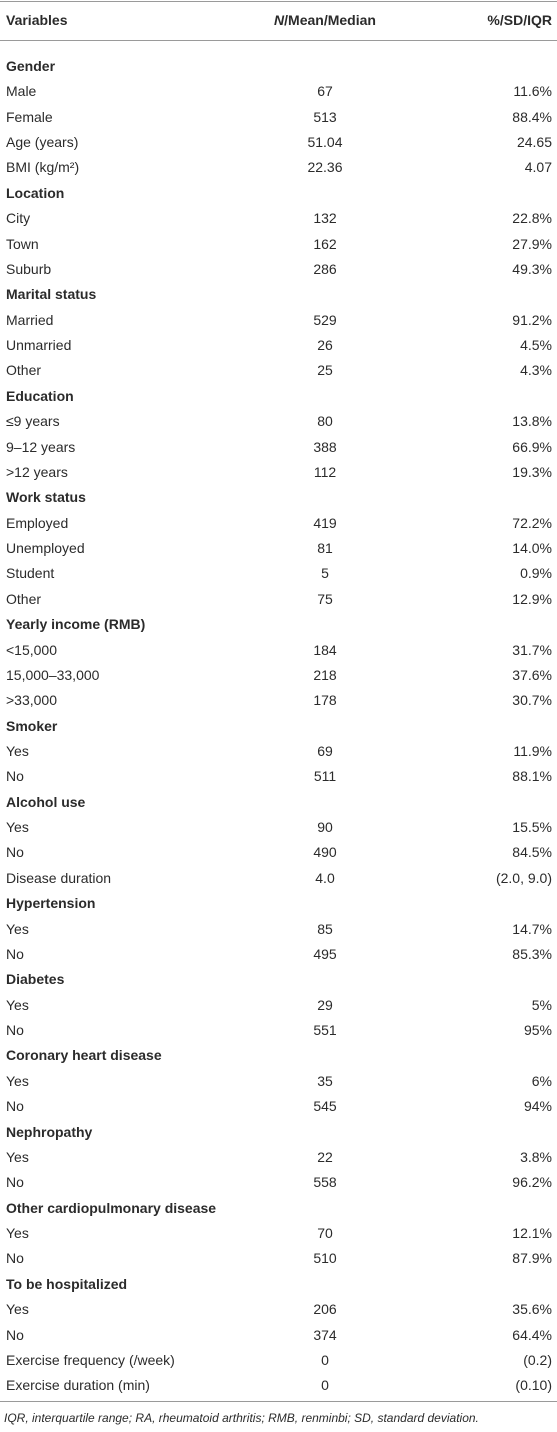 Image resolution: width=557 pixels, height=1432 pixels. What do you see at coordinates (42, 142) in the screenshot?
I see `row-label: Age (years)` at bounding box center [42, 142].